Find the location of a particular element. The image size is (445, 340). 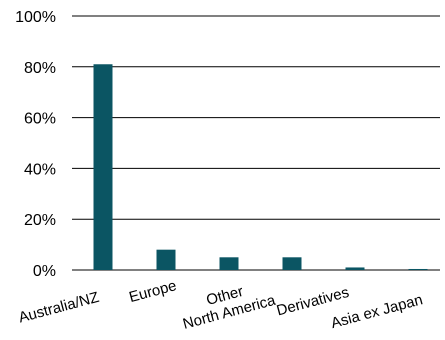

x-category-label: Australia/NZ is located at coordinates (59, 308).